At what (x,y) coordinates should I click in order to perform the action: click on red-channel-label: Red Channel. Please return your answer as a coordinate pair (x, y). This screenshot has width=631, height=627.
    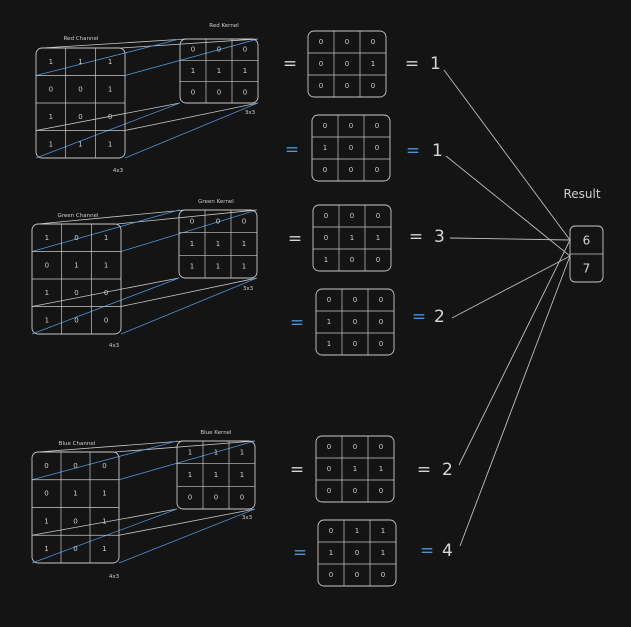
    Looking at the image, I should click on (81, 39).